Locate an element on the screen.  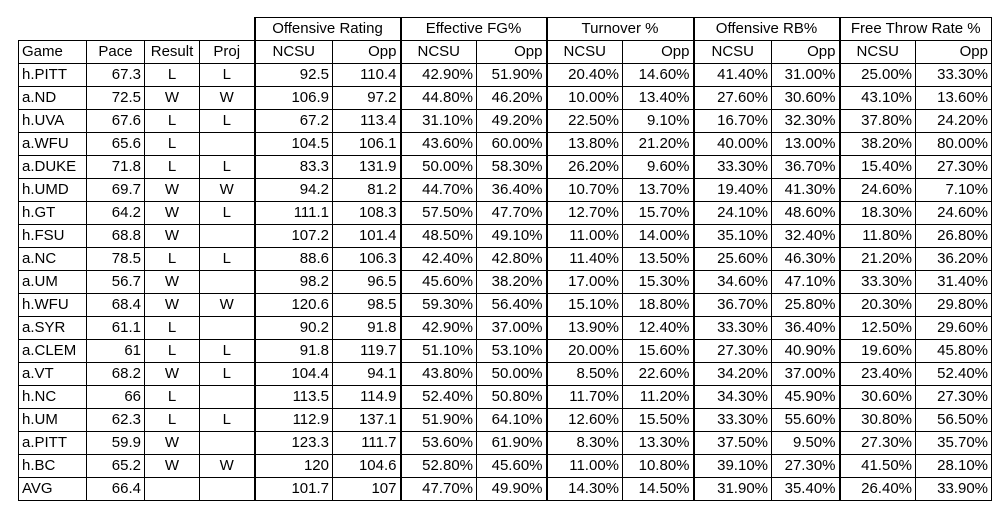
cell-pace: 65.6 is located at coordinates (115, 144).